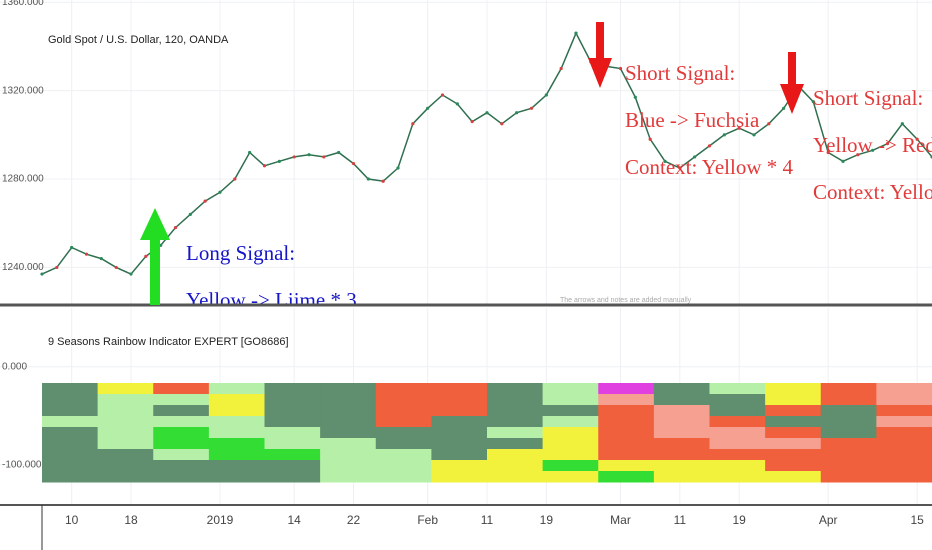 This screenshot has height=550, width=932. Describe the element at coordinates (22, 464) in the screenshot. I see `y-tick-label: -100.000` at that location.